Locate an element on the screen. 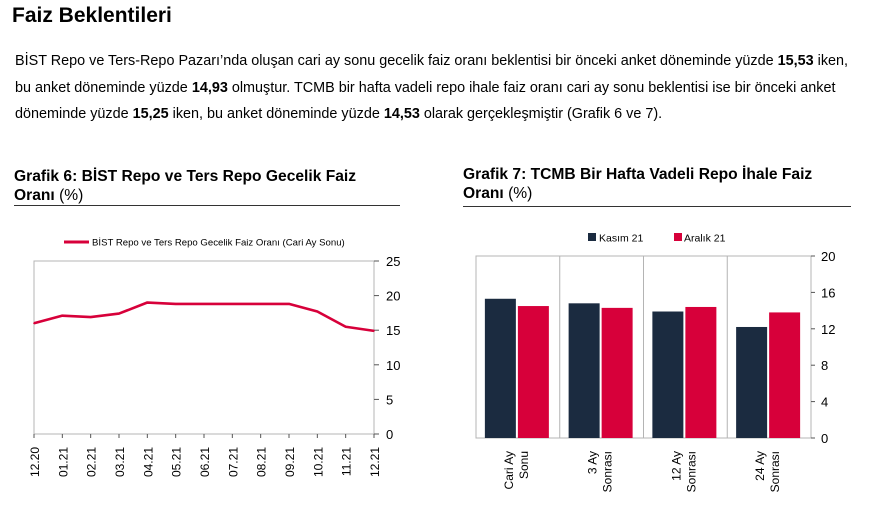 Image resolution: width=876 pixels, height=505 pixels. chart6-x-tick-label: 08.21 is located at coordinates (262, 462).